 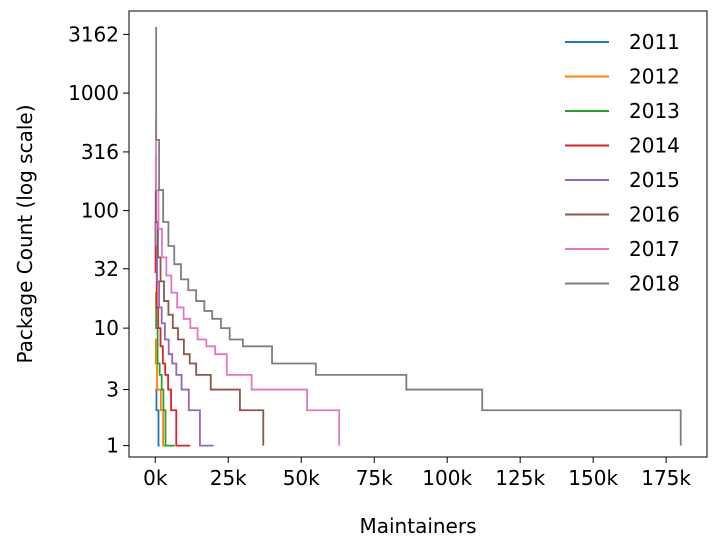 I want to click on x-tick-label: 175k, so click(x=666, y=478).